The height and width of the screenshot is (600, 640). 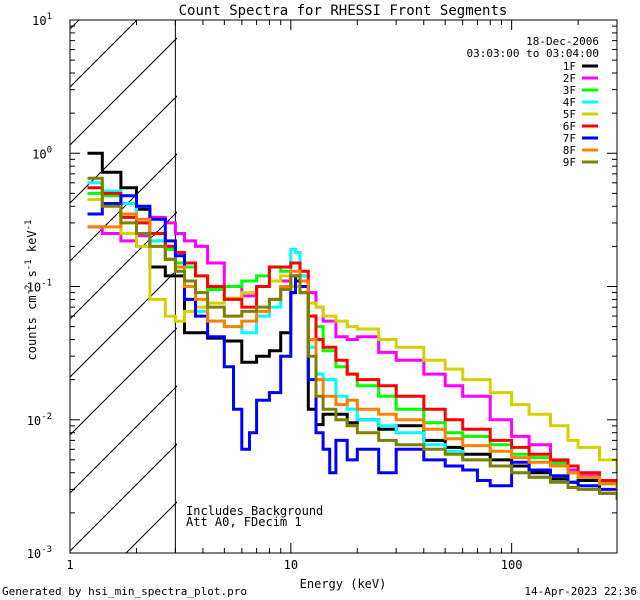 I want to click on footer-timestamp: 14-Apr-2023 22:36, so click(x=580, y=591).